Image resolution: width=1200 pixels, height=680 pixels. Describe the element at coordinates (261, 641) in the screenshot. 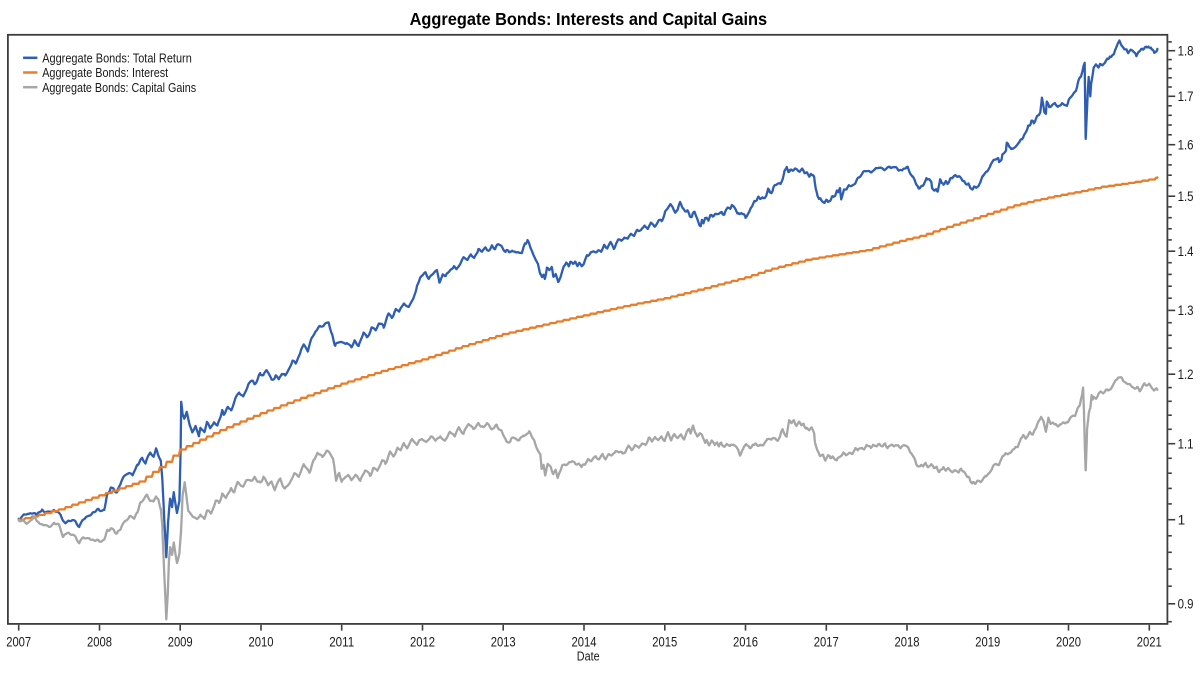

I see `svg-text: 2010` at that location.